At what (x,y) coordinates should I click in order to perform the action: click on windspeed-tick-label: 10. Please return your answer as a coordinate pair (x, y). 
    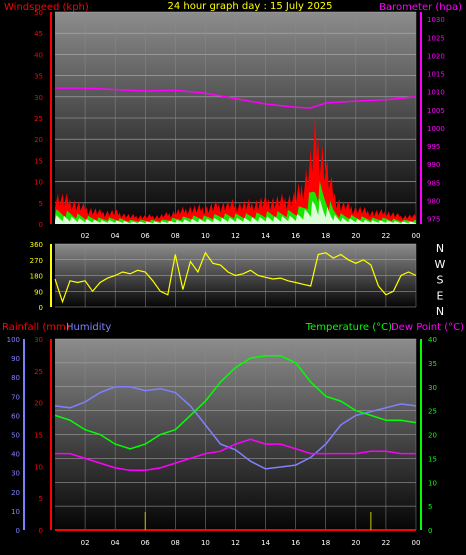
    Looking at the image, I should click on (38, 183).